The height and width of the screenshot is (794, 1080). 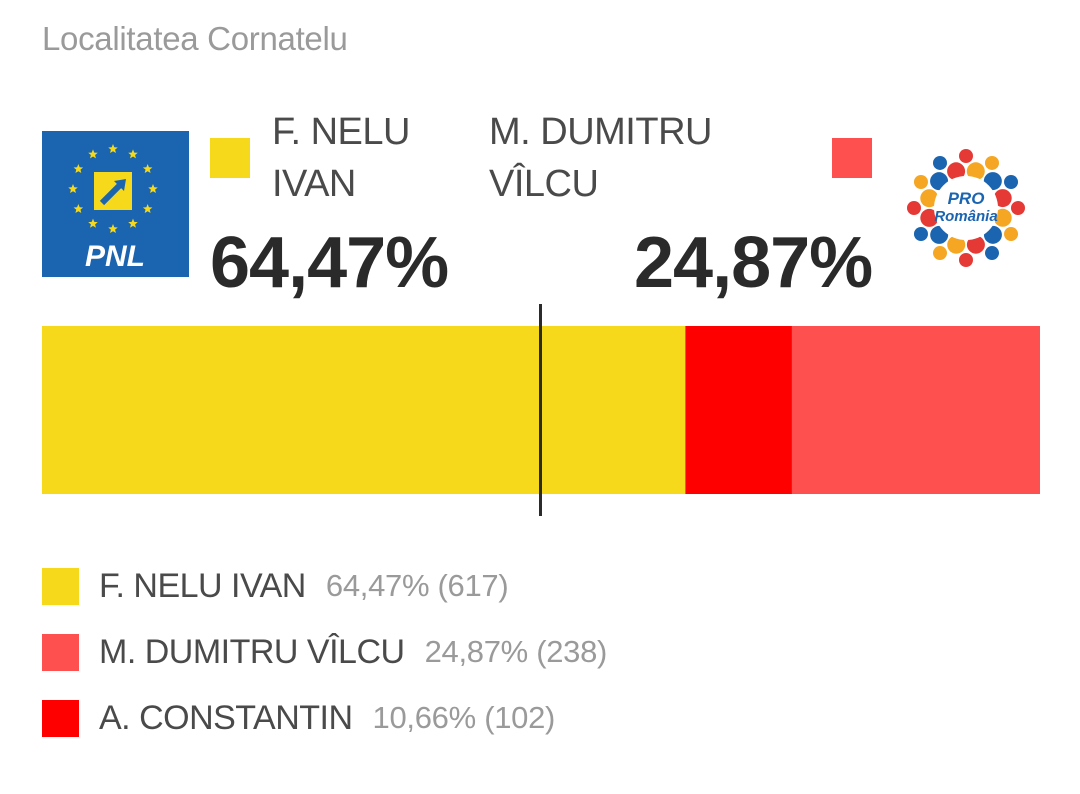 I want to click on legend-value: 64,47% (617), so click(x=417, y=585).